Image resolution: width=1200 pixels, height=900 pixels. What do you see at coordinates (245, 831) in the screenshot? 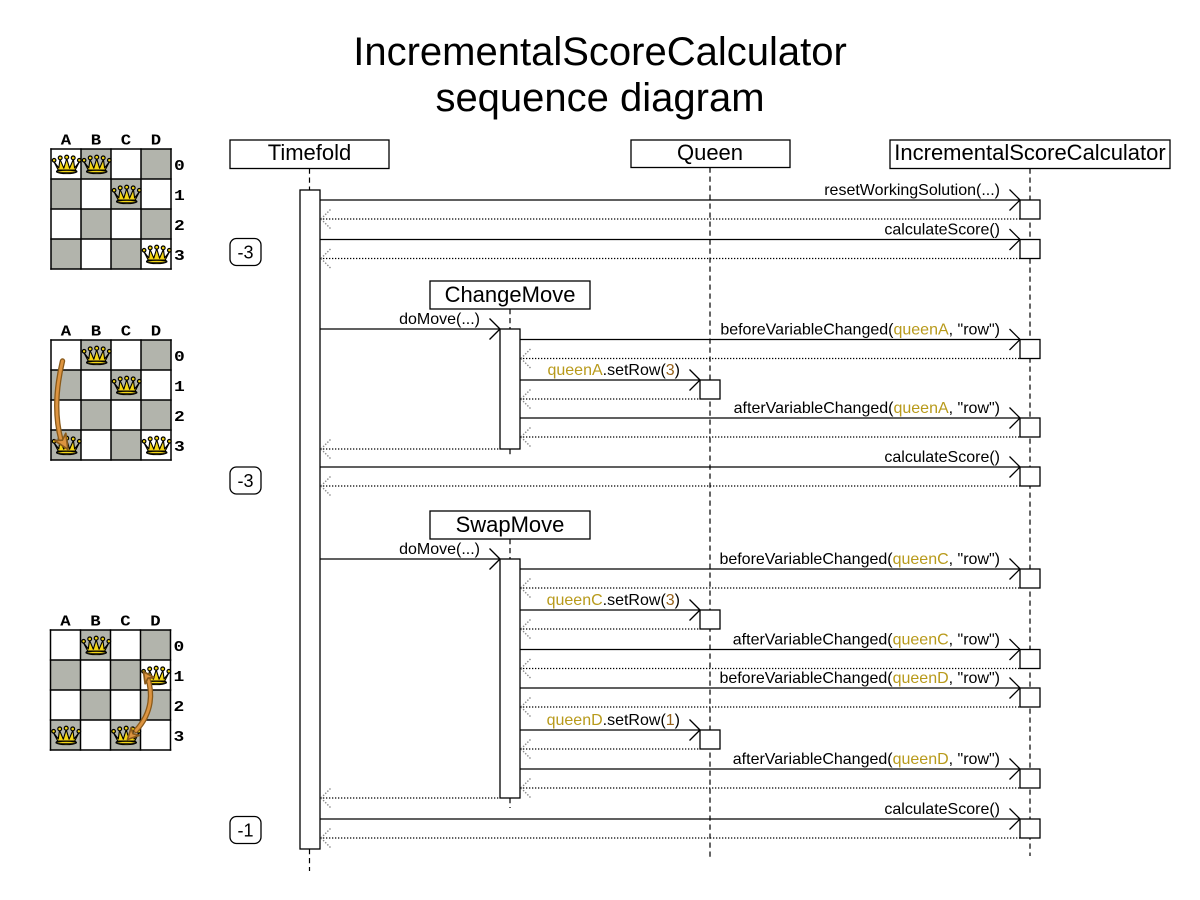
I see `svg-text: -1` at bounding box center [245, 831].